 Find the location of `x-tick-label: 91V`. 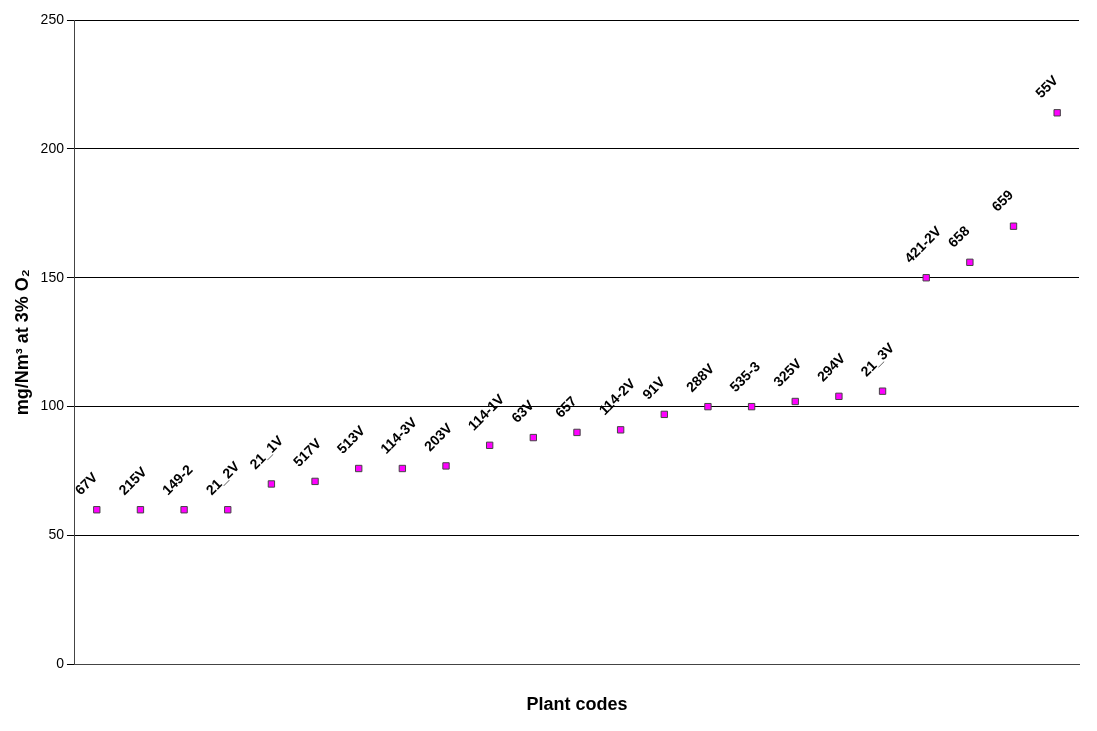

x-tick-label: 91V is located at coordinates (654, 388).